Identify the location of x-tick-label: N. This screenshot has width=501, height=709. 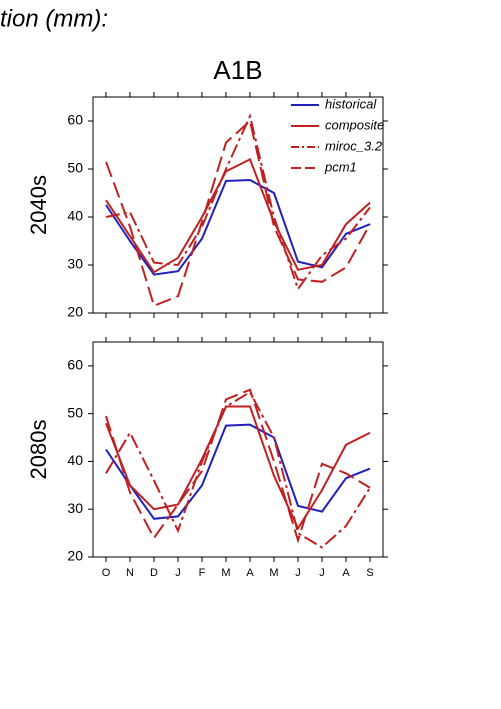
(130, 573).